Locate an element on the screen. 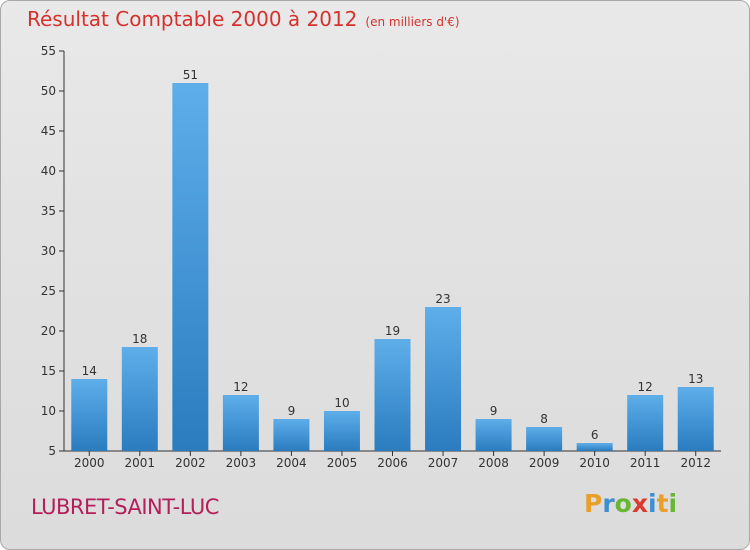 The height and width of the screenshot is (550, 750). bar-2012 is located at coordinates (695, 419).